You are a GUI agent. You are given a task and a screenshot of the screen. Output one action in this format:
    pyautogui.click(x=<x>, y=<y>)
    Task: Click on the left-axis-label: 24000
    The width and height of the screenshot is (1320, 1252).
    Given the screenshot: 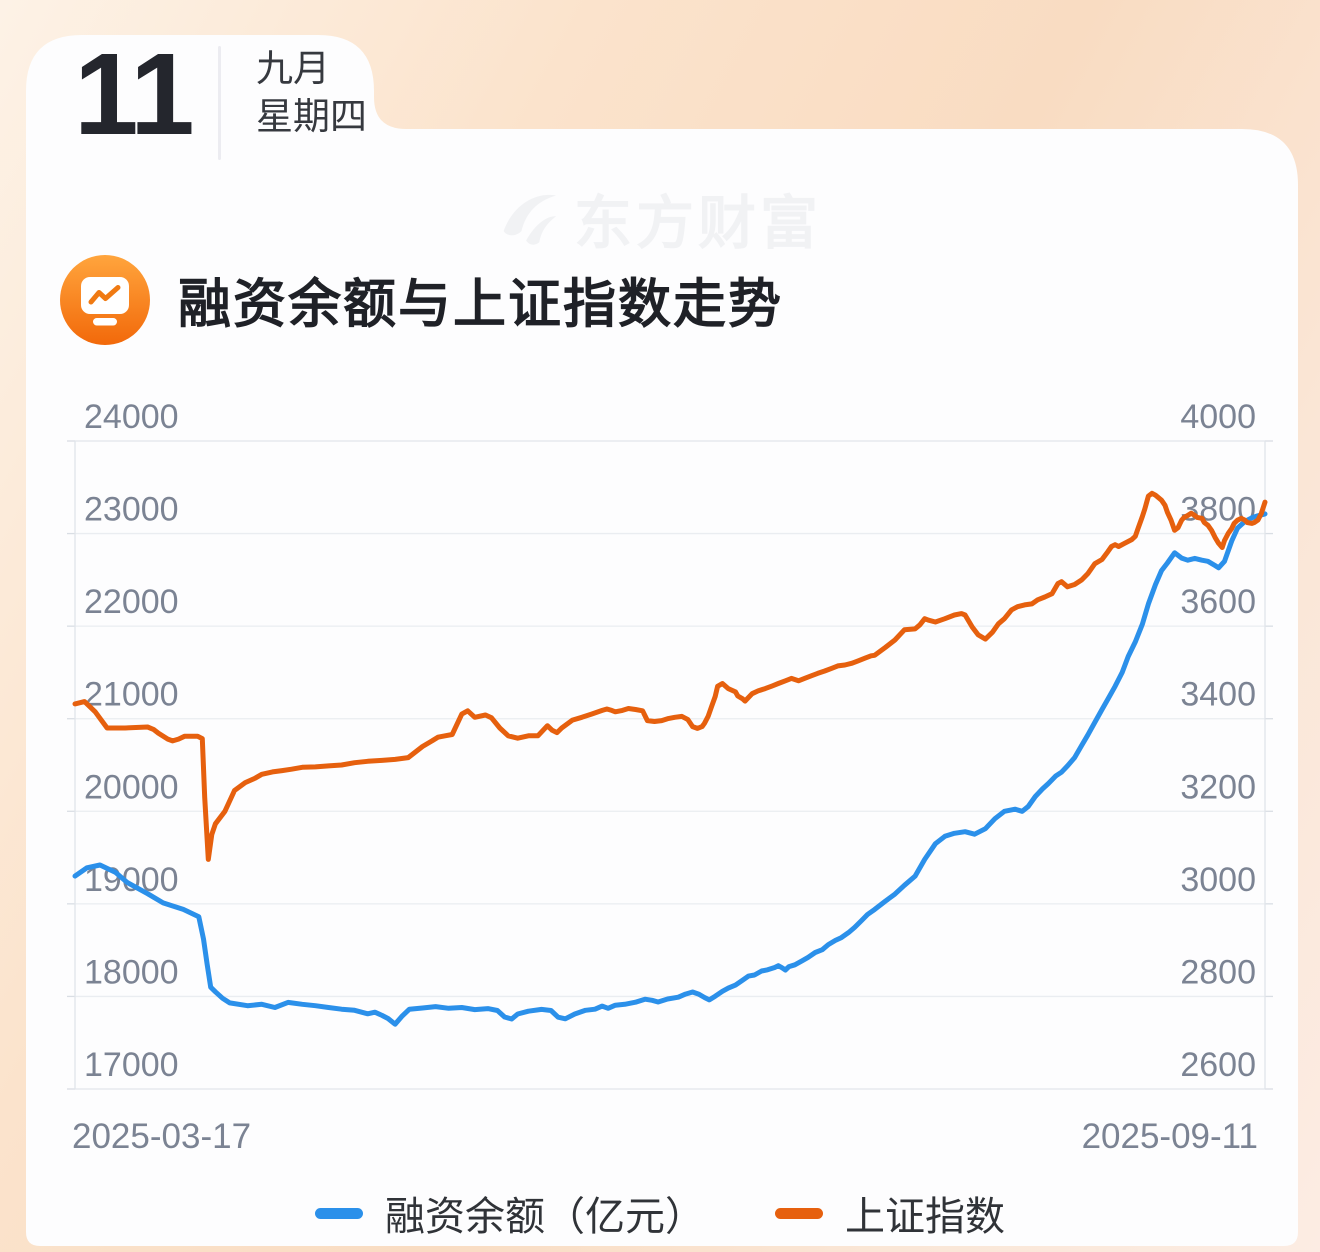 What is the action you would take?
    pyautogui.click(x=131, y=417)
    